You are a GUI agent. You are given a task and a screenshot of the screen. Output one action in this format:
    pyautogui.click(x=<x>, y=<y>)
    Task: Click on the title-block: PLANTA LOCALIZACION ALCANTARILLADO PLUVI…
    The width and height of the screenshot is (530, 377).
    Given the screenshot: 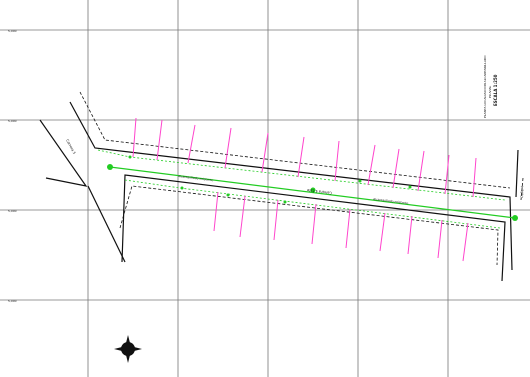 What is the action you would take?
    pyautogui.click(x=490, y=86)
    